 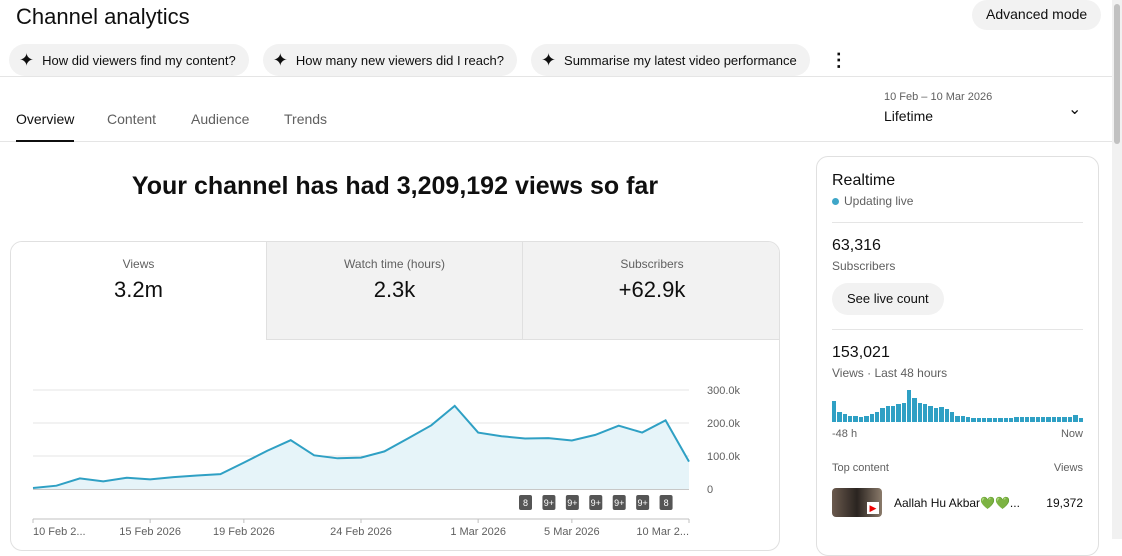 What do you see at coordinates (724, 391) in the screenshot?
I see `y-tick-label: 300.0k` at bounding box center [724, 391].